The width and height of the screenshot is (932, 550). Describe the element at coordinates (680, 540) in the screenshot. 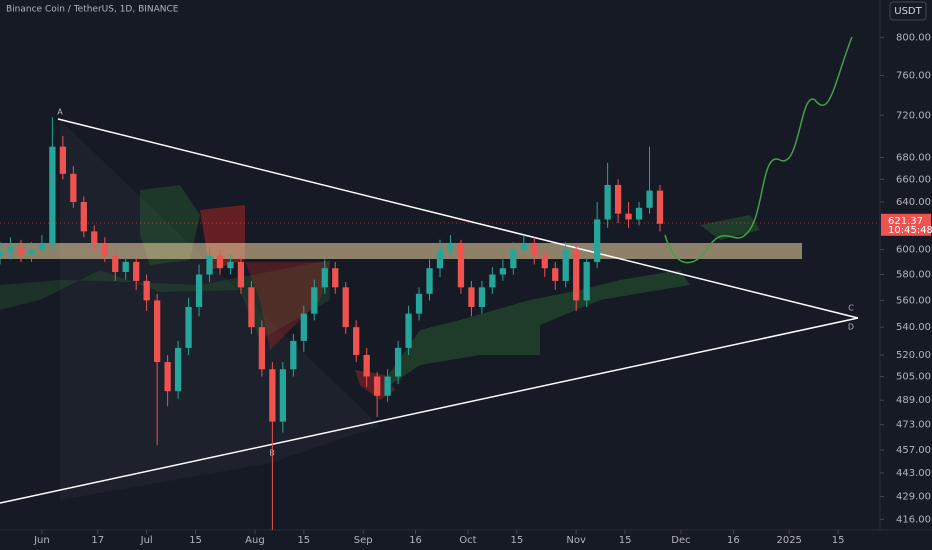

I see `x-tick-label: Dec` at that location.